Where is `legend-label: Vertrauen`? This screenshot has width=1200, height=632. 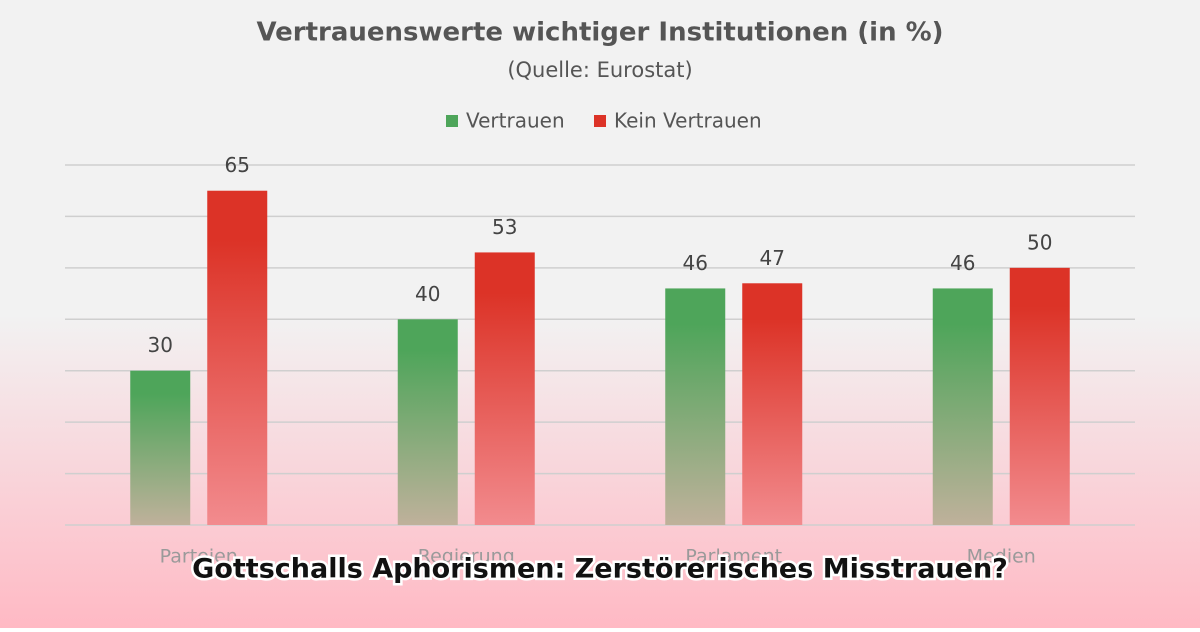
legend-label: Vertrauen is located at coordinates (515, 121).